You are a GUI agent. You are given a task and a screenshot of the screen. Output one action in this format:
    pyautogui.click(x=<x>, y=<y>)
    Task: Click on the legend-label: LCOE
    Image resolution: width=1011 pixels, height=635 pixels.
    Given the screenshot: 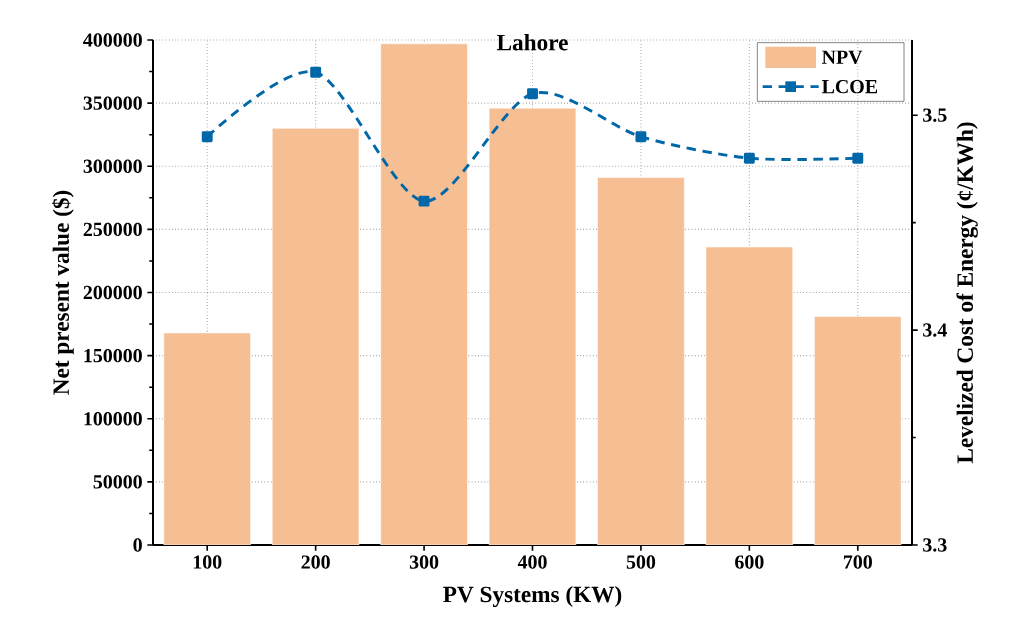 What is the action you would take?
    pyautogui.click(x=849, y=86)
    